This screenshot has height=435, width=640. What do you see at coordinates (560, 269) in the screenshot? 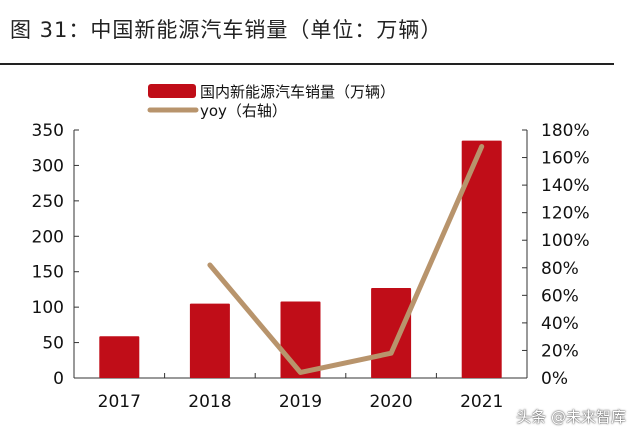
I see `right-tick-label: 80%` at bounding box center [560, 269].